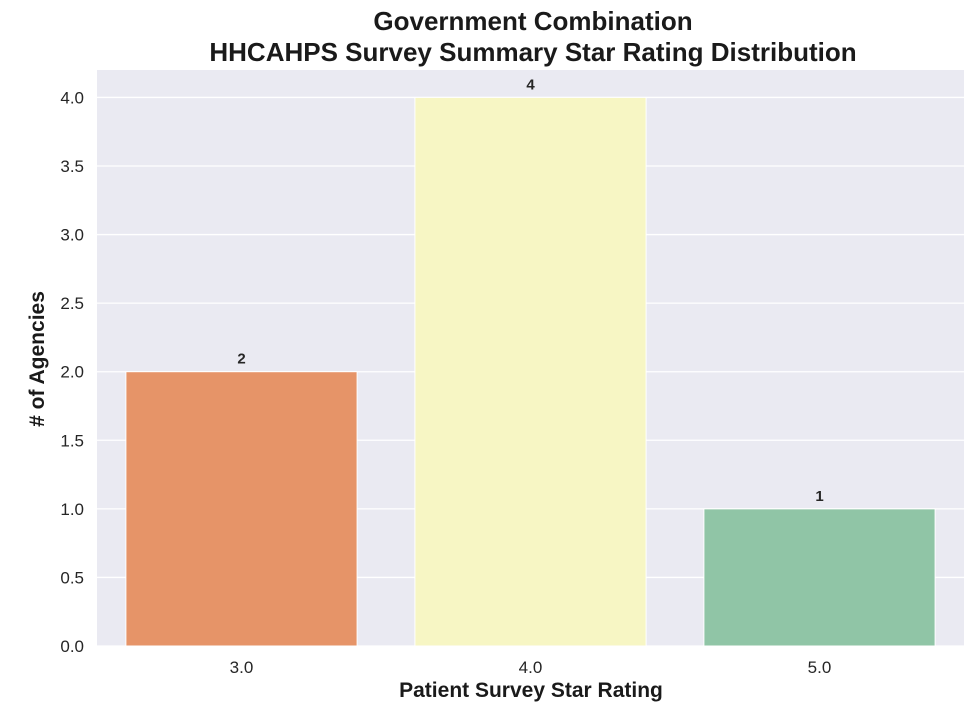 The image size is (966, 706). I want to click on y-tick-label: 0.5, so click(72, 577).